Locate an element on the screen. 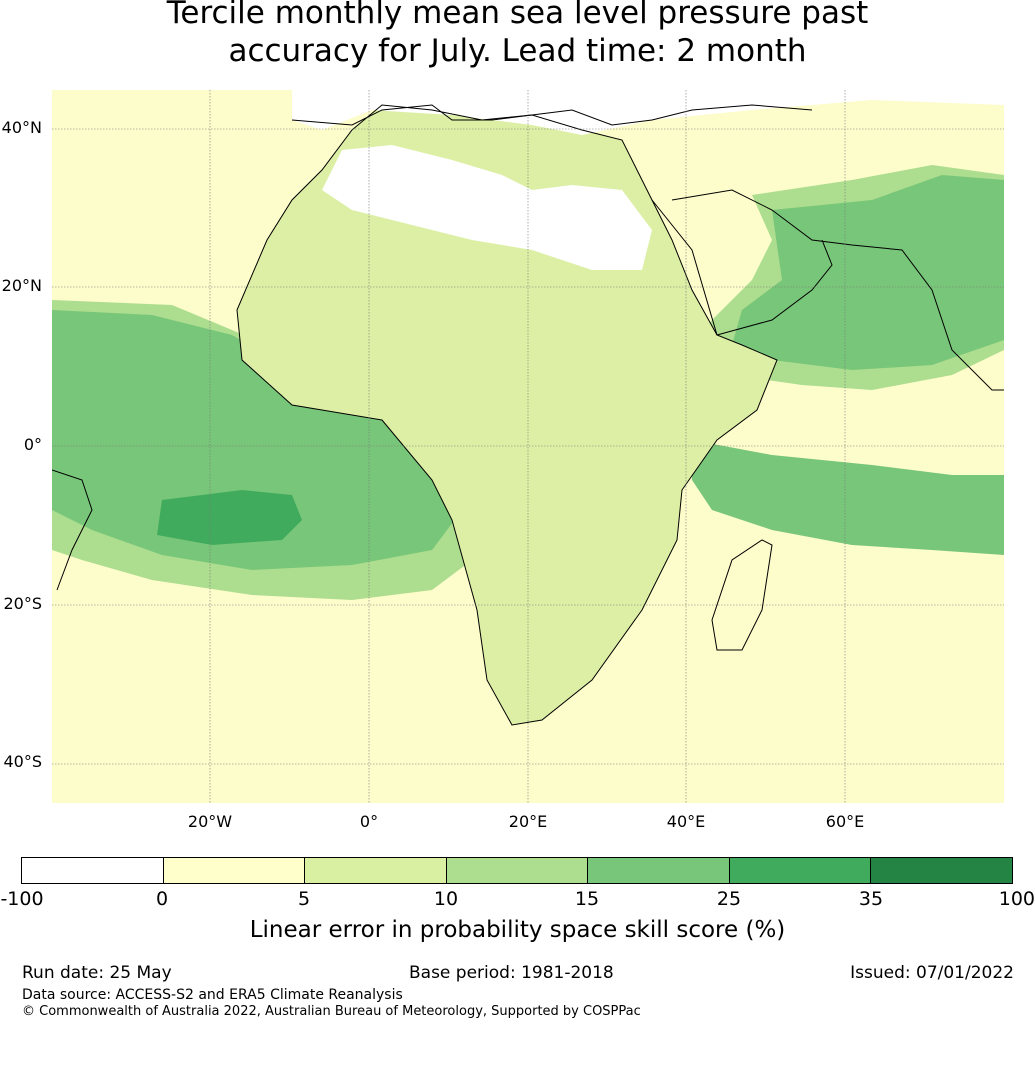 Image resolution: width=1035 pixels, height=1065 pixels. region-skill-15-25-arabian-core is located at coordinates (868, 272).